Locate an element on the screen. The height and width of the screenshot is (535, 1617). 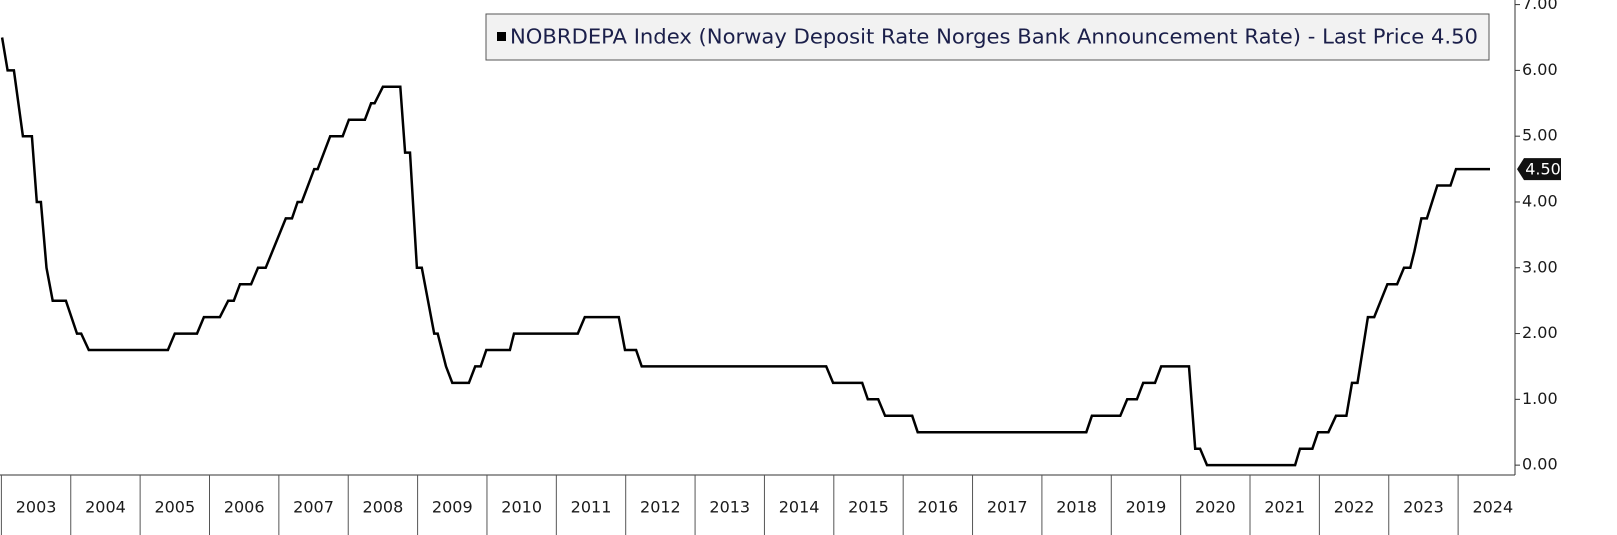
x-tick-label: 2010 is located at coordinates (521, 507).